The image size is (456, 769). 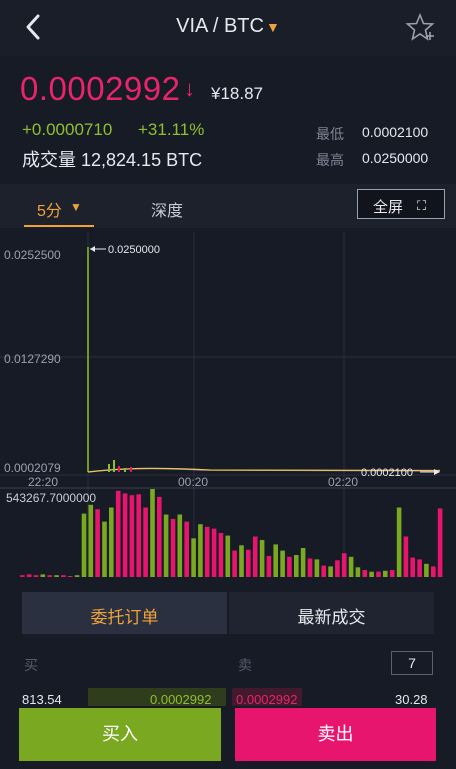 I want to click on small-candles, so click(x=120, y=466).